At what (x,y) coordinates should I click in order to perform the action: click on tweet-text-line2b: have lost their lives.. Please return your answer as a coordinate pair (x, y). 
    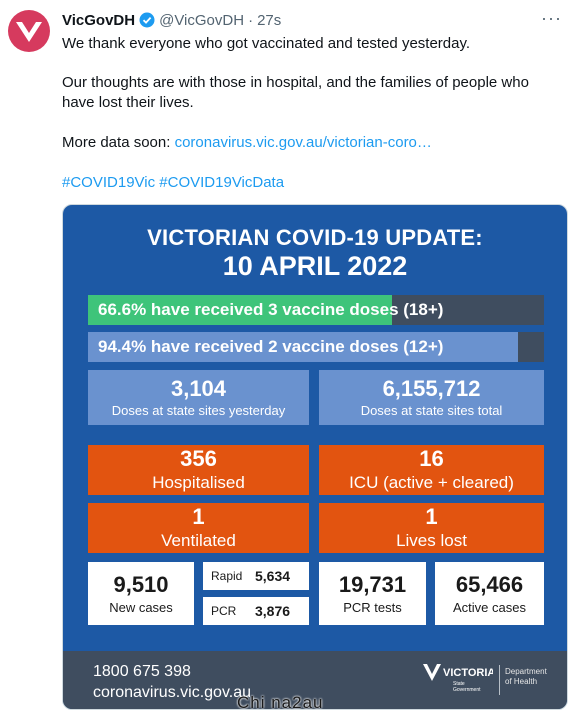
    Looking at the image, I should click on (128, 102).